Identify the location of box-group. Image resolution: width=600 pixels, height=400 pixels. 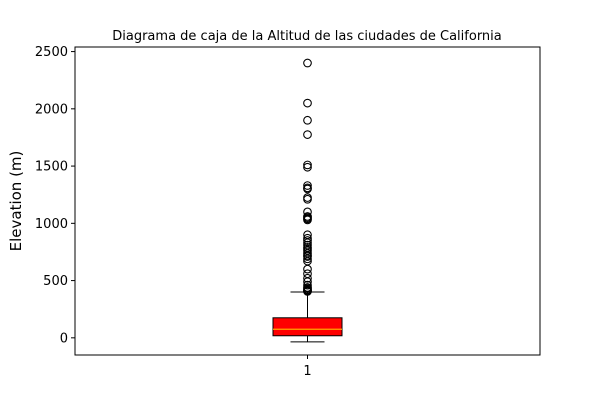
(307, 317).